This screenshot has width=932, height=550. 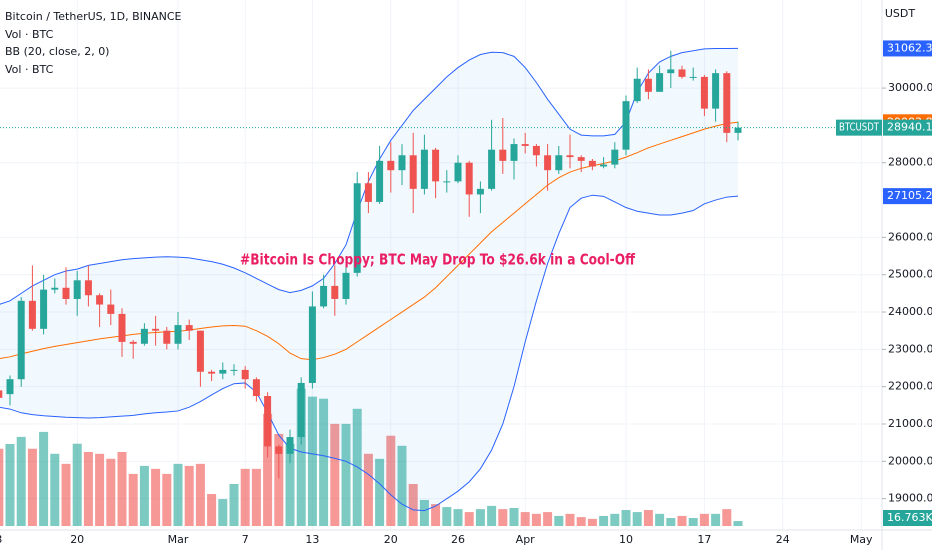 What do you see at coordinates (57, 51) in the screenshot?
I see `legend-line: BB (20, close, 2, 0)` at bounding box center [57, 51].